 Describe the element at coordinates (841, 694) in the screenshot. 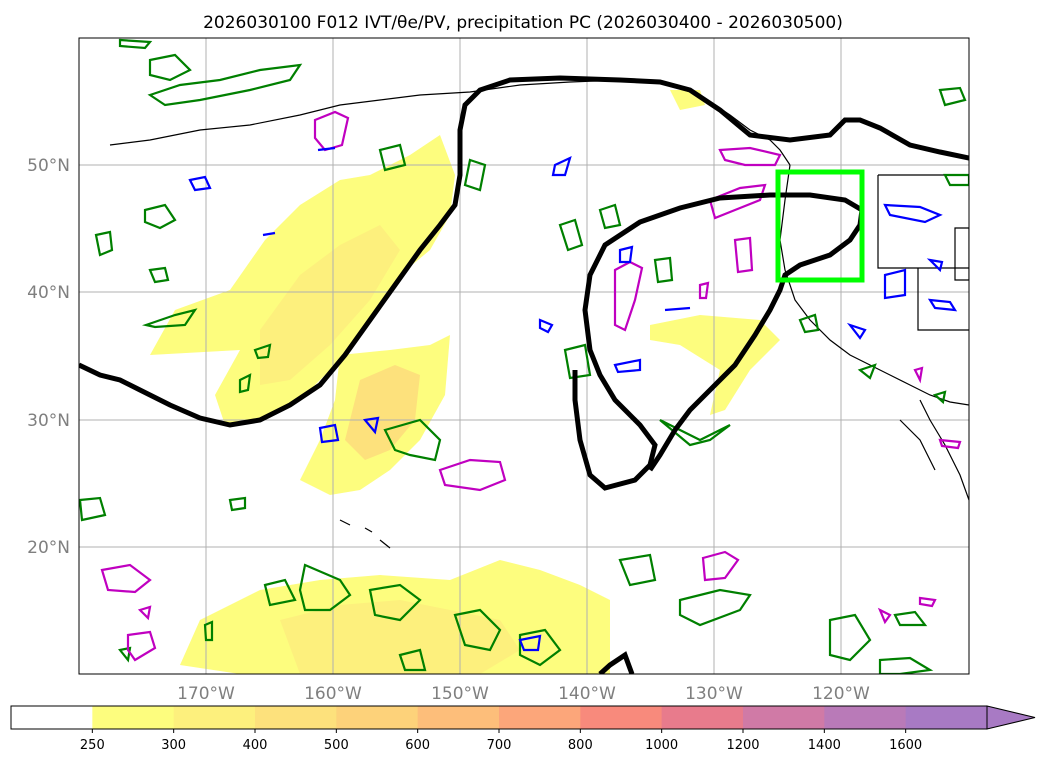

I see `lon-label: 120°W` at that location.